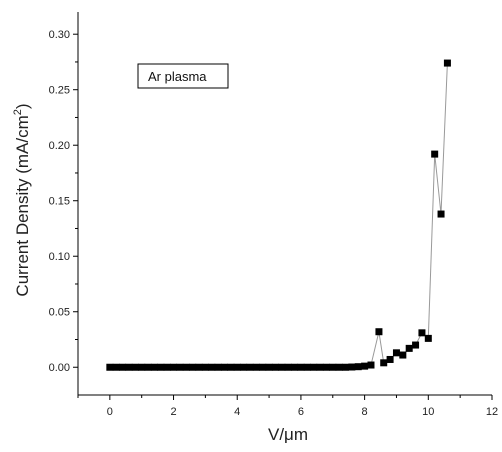 This screenshot has height=452, width=502. What do you see at coordinates (59, 257) in the screenshot?
I see `y-tick-label: 0.10` at bounding box center [59, 257].